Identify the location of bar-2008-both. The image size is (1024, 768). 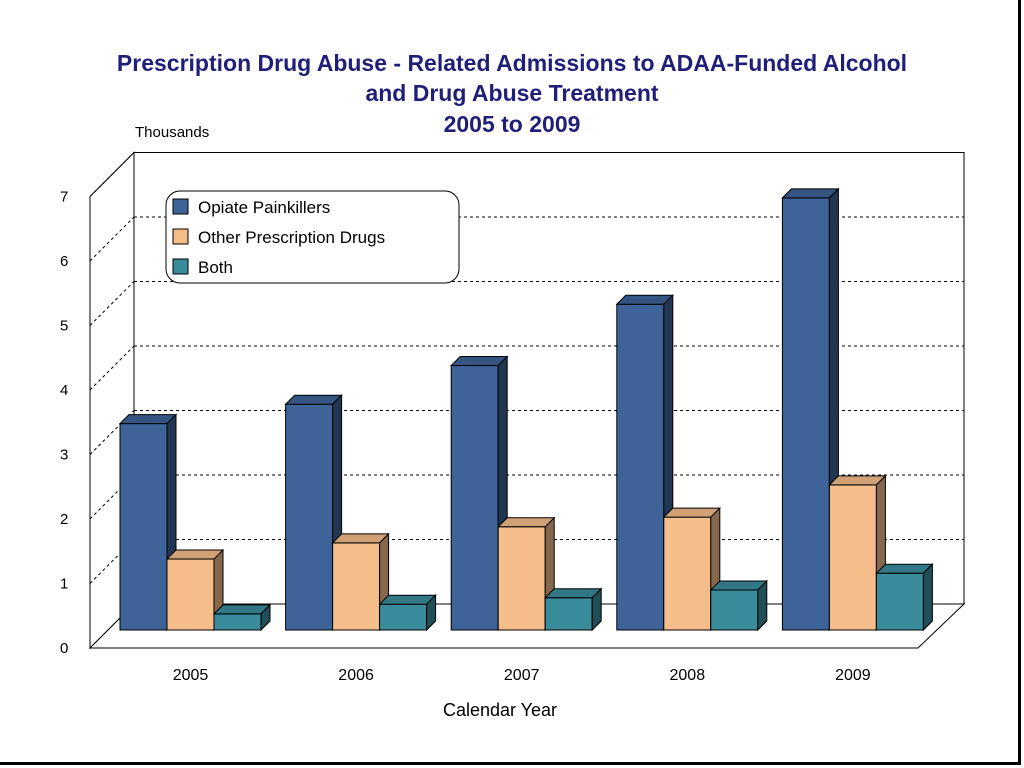
(739, 605).